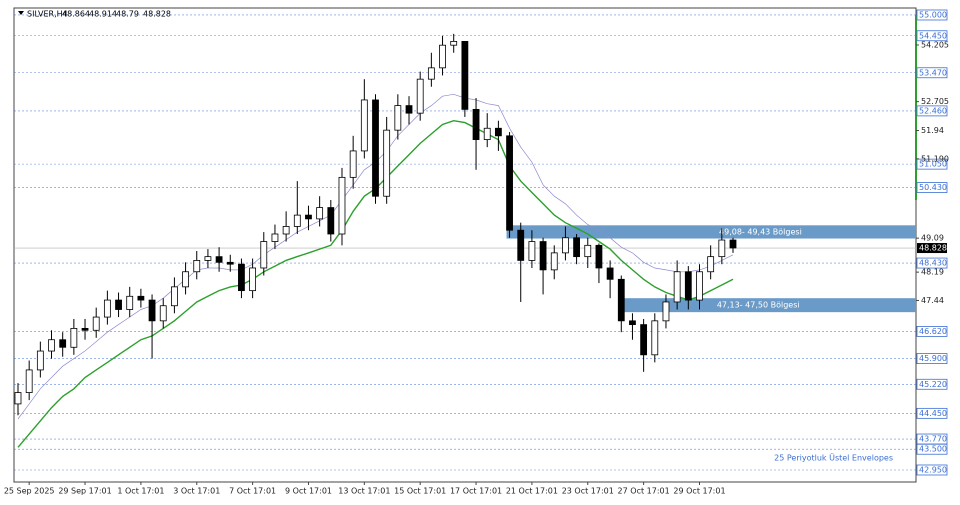  Describe the element at coordinates (933, 439) in the screenshot. I see `level-label: 43.770` at that location.